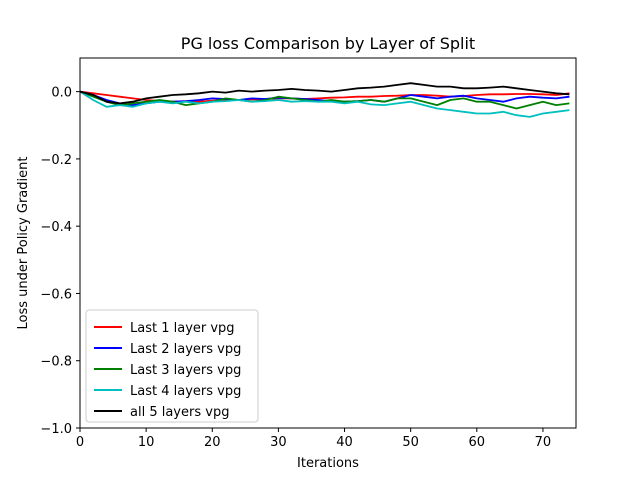 This screenshot has height=480, width=640. I want to click on legend-label: Last 3 layers vpg, so click(185, 370).